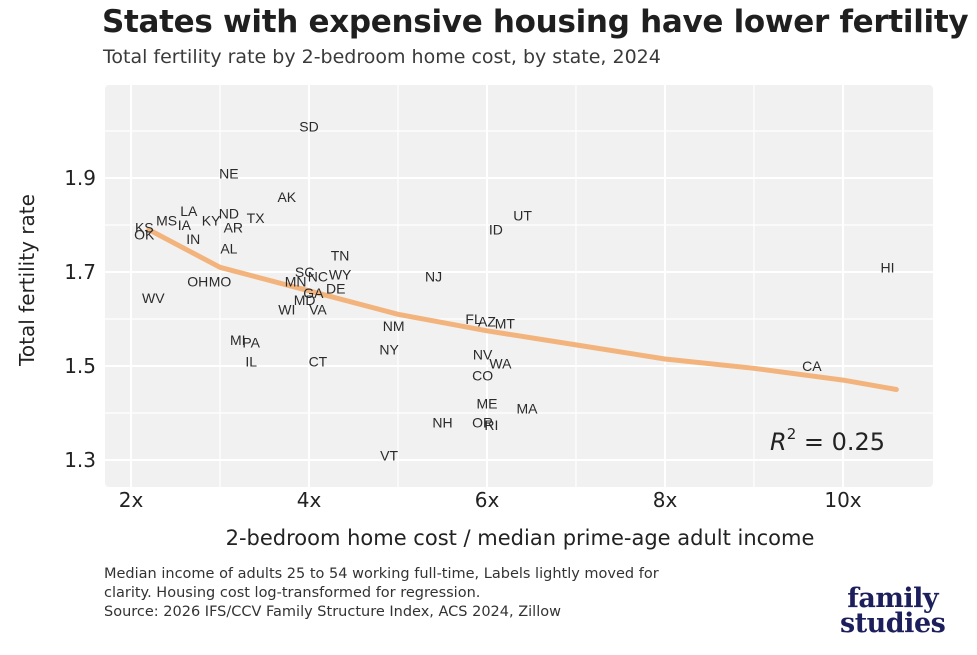  Describe the element at coordinates (483, 354) in the screenshot. I see `state-label-nv: NV` at that location.